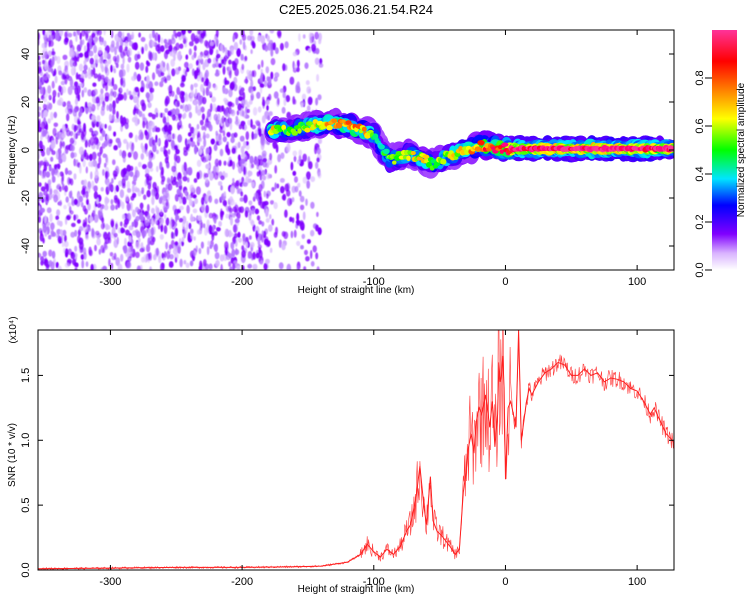  Describe the element at coordinates (700, 125) in the screenshot. I see `colorbar-tick-label: 0.6` at that location.